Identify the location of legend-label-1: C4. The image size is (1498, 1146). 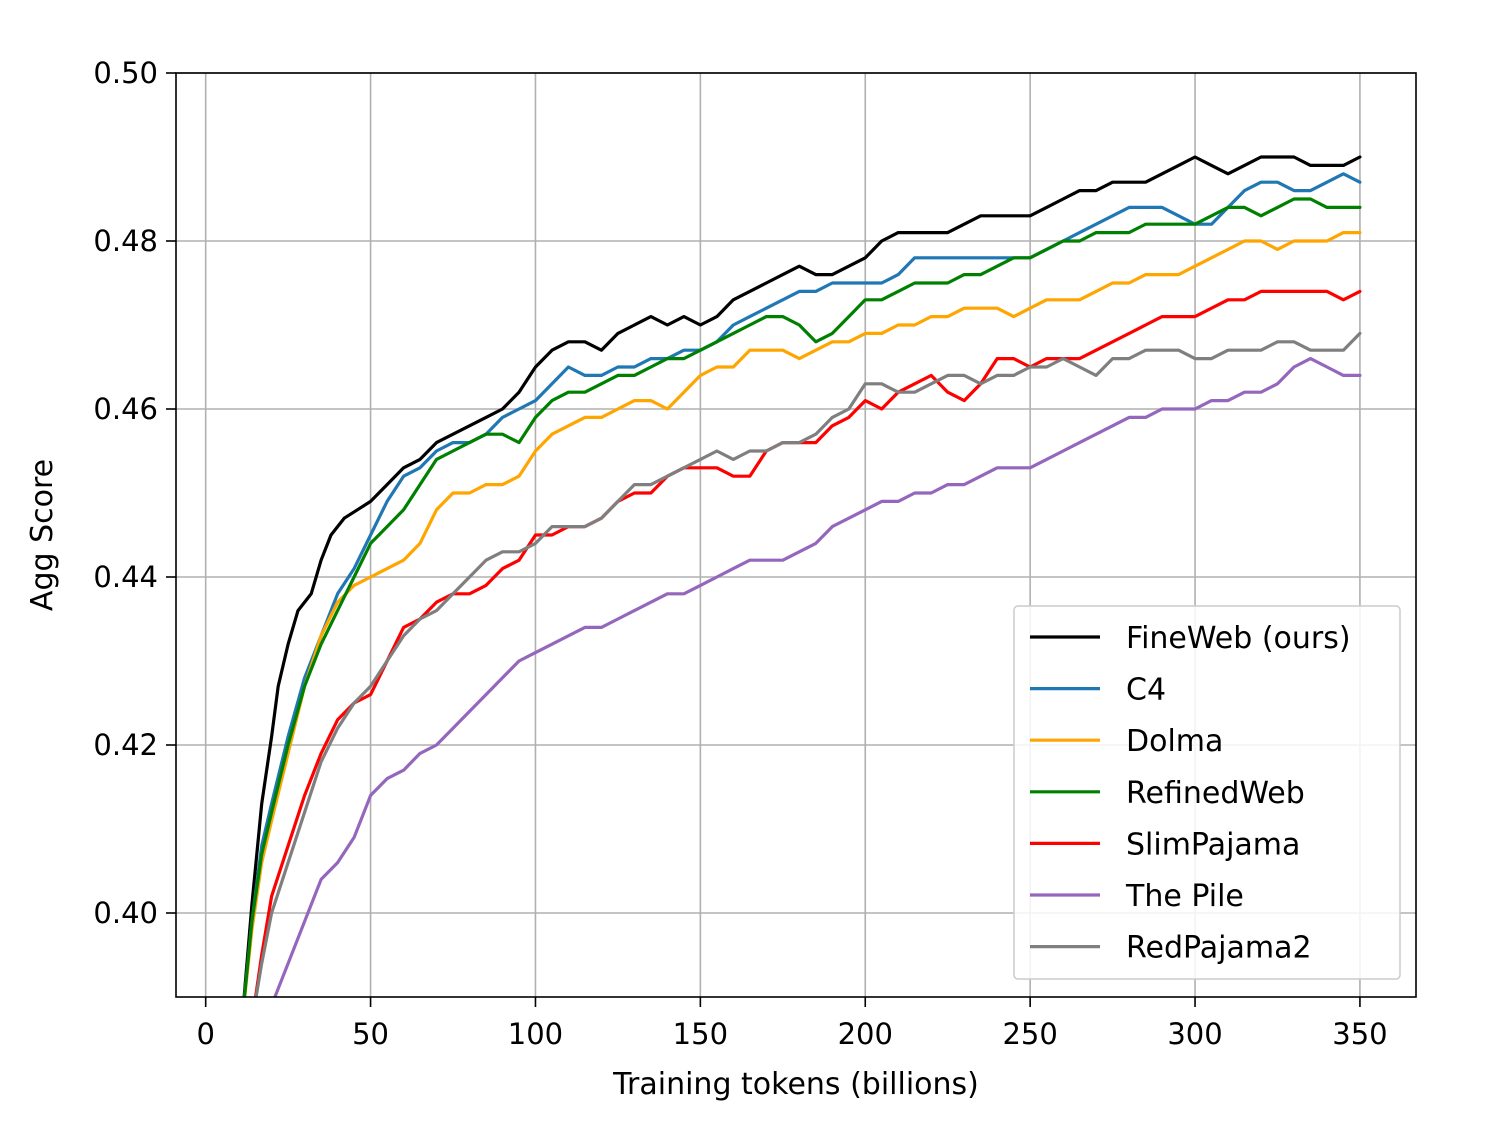
(1146, 690).